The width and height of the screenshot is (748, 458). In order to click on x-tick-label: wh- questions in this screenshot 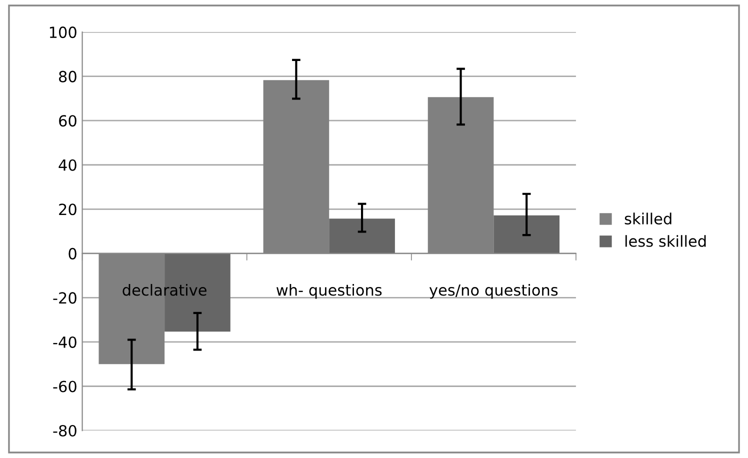, I will do `click(329, 291)`.